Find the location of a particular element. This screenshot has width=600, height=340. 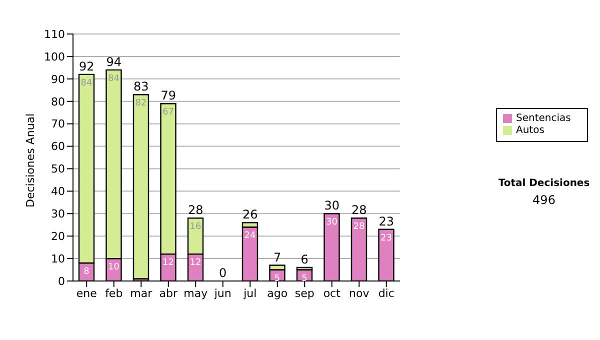

y-tick-label: 100 is located at coordinates (54, 57).